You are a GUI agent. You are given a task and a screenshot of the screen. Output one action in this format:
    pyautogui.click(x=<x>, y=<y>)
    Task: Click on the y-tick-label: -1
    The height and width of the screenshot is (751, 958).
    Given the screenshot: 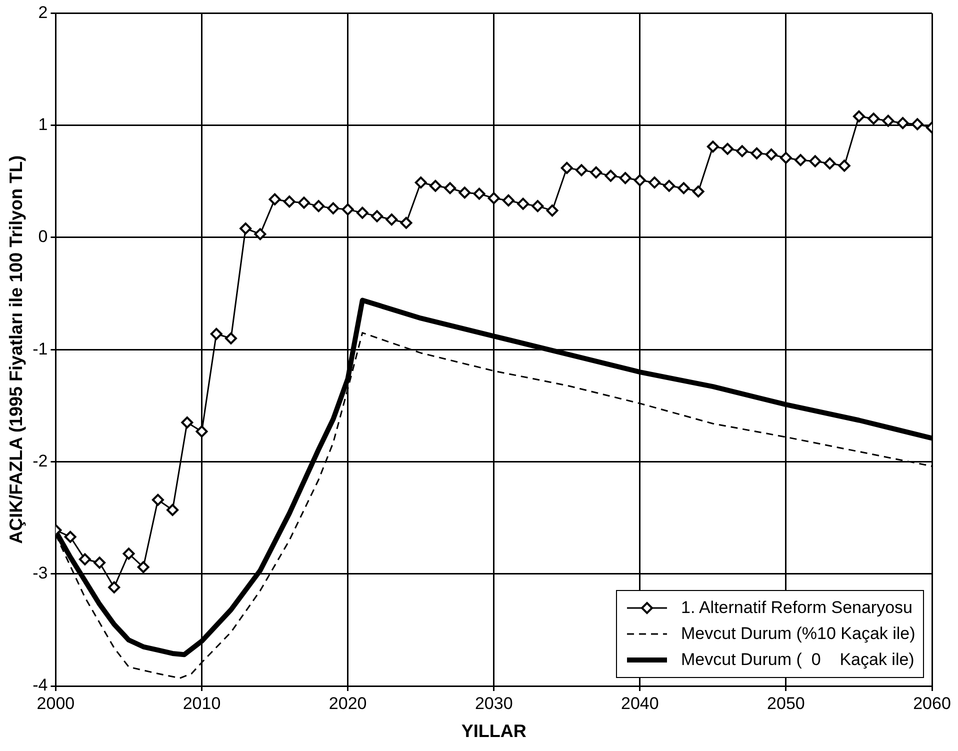 What is the action you would take?
    pyautogui.click(x=40, y=348)
    